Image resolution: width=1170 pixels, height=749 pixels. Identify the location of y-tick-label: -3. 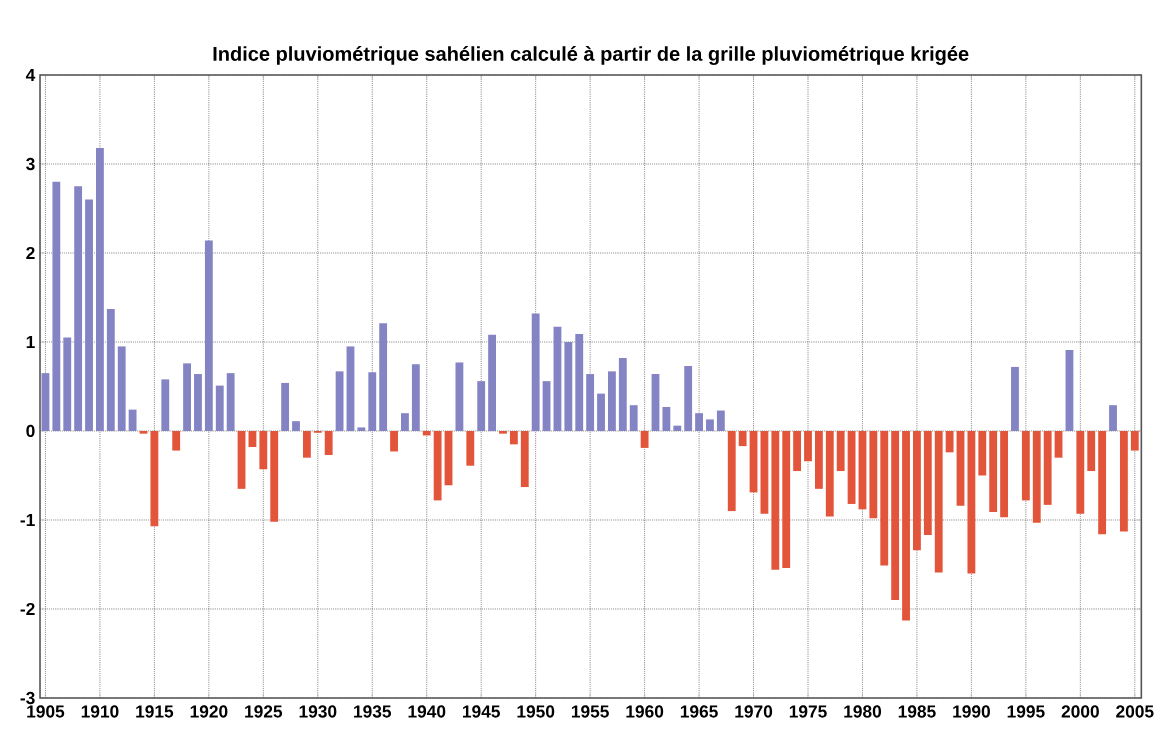
(27, 698).